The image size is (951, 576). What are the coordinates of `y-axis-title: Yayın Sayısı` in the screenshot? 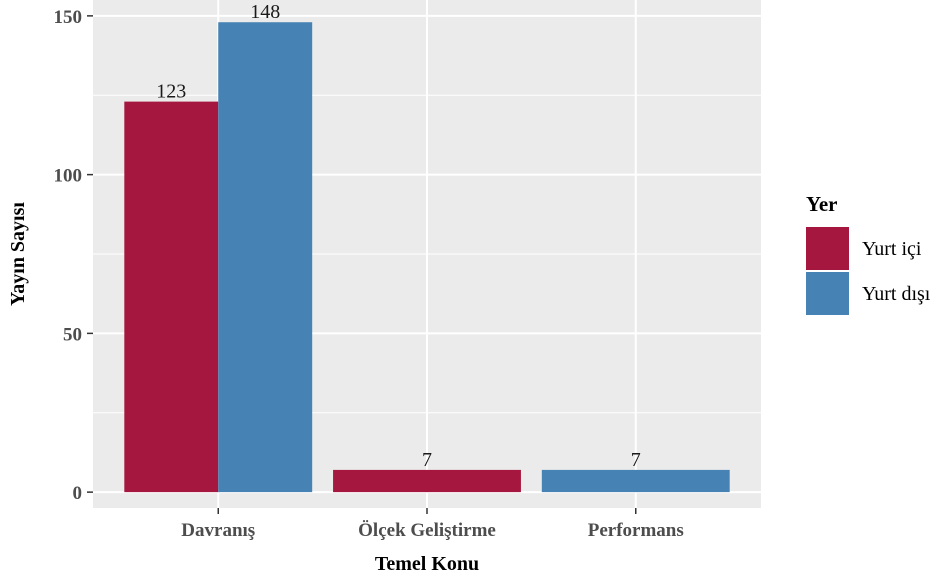 It's located at (18, 254).